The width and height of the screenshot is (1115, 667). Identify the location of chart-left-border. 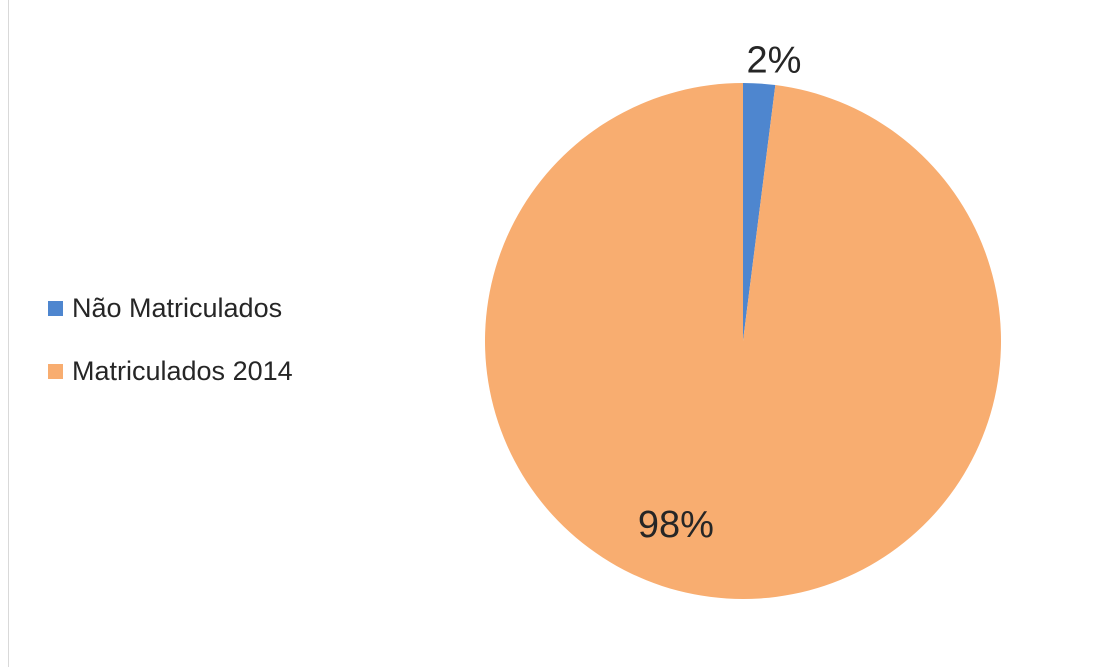
(8, 333).